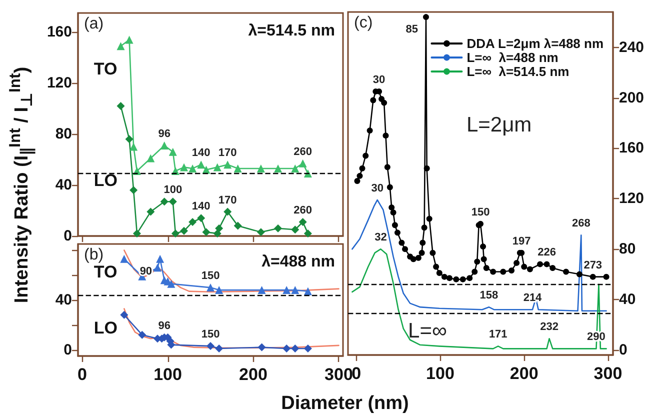 The height and width of the screenshot is (419, 652). I want to click on annotation: 140, so click(201, 153).